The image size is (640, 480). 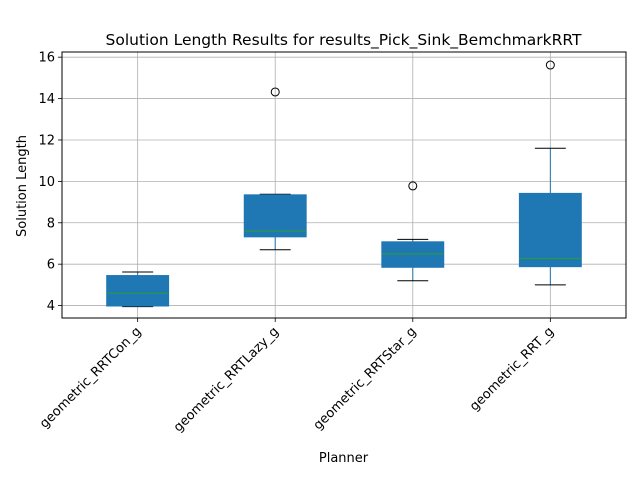 What do you see at coordinates (46, 99) in the screenshot?
I see `y-tick-label: 14` at bounding box center [46, 99].